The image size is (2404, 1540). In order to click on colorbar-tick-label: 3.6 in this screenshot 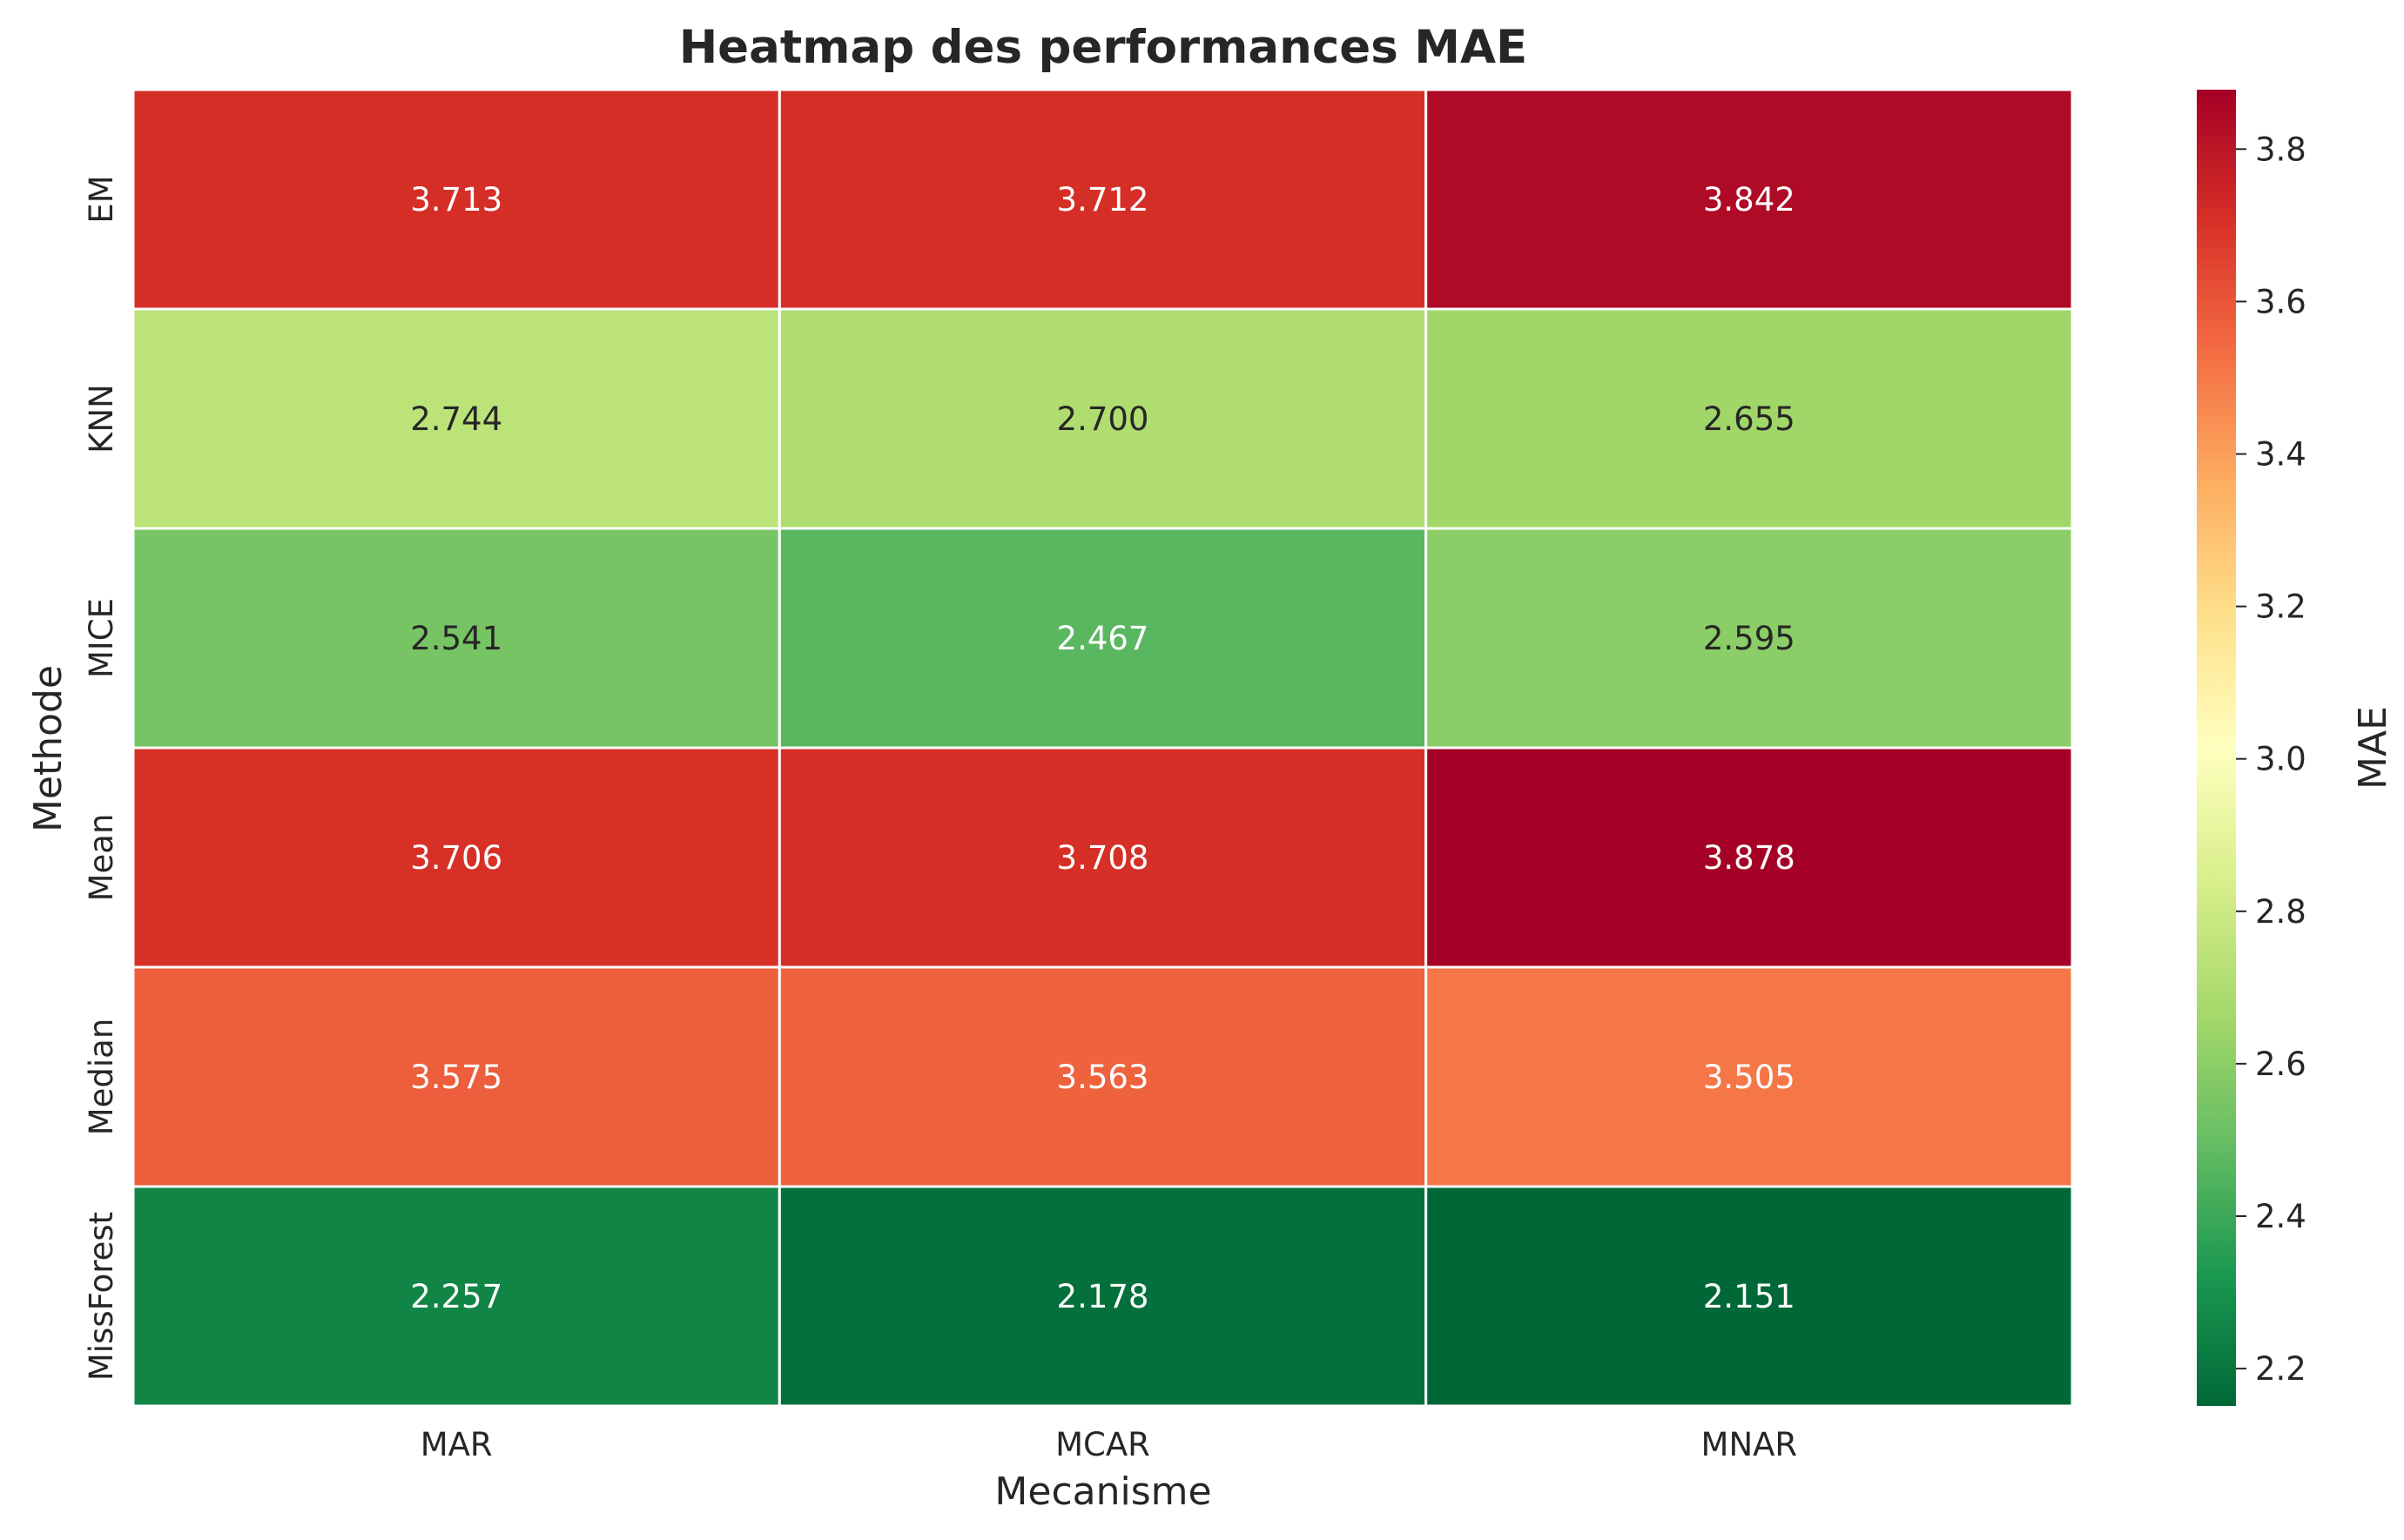, I will do `click(2280, 301)`.